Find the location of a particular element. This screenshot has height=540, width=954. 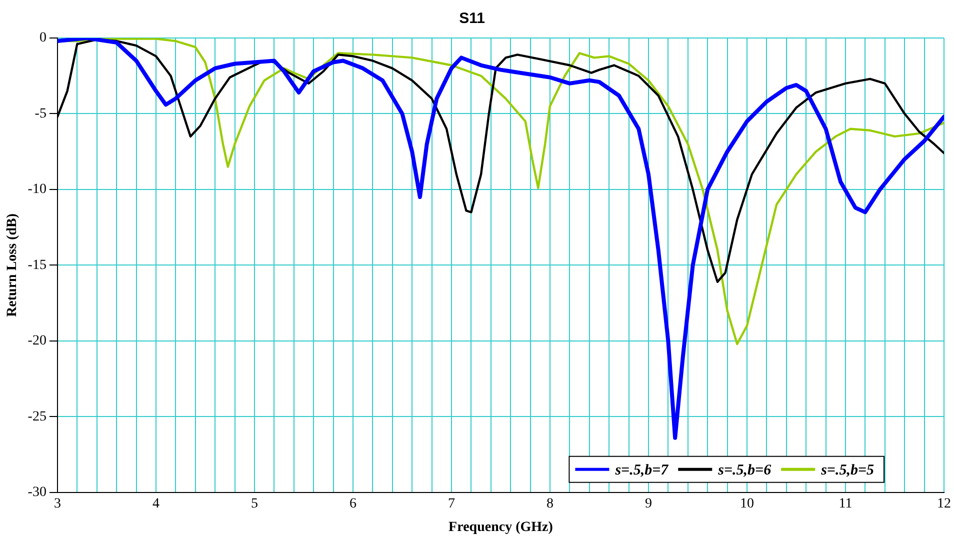

y-tick-label: -25 is located at coordinates (37, 416).